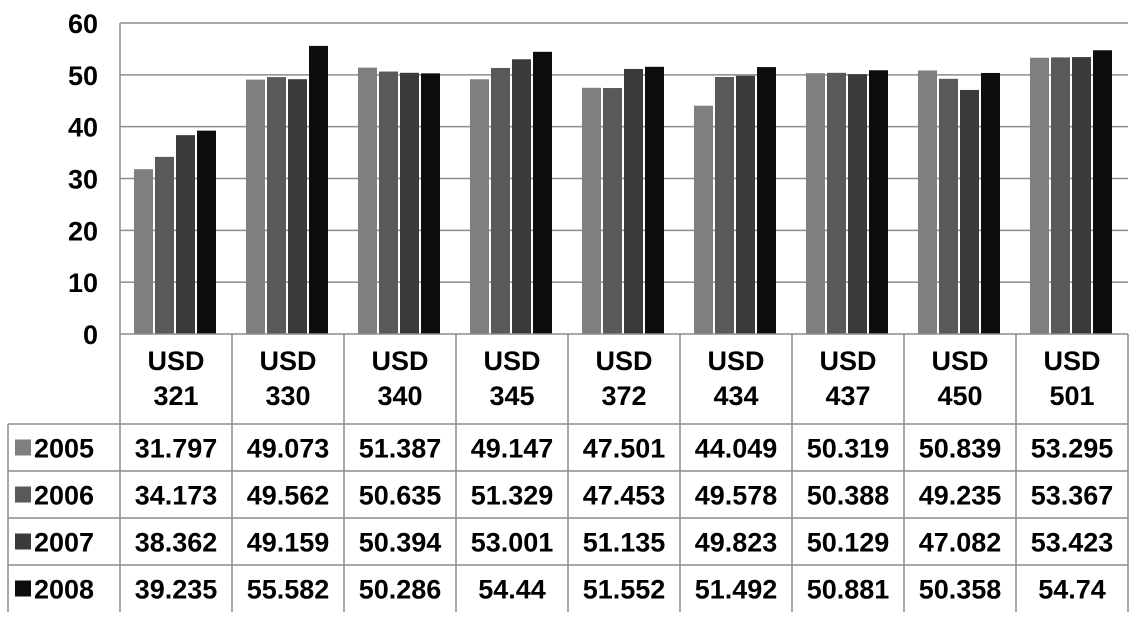 This screenshot has height=629, width=1130. What do you see at coordinates (512, 449) in the screenshot?
I see `table-cell: 49.147` at bounding box center [512, 449].